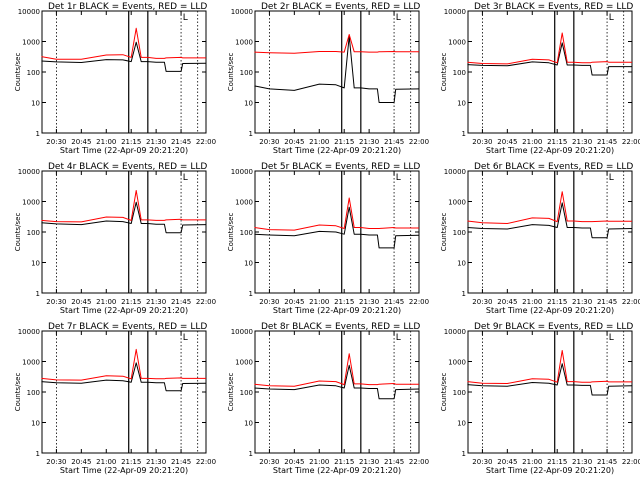  Describe the element at coordinates (127, 167) in the screenshot. I see `panel-title: Det 4r BLACK = Events, RED = LLD` at that location.